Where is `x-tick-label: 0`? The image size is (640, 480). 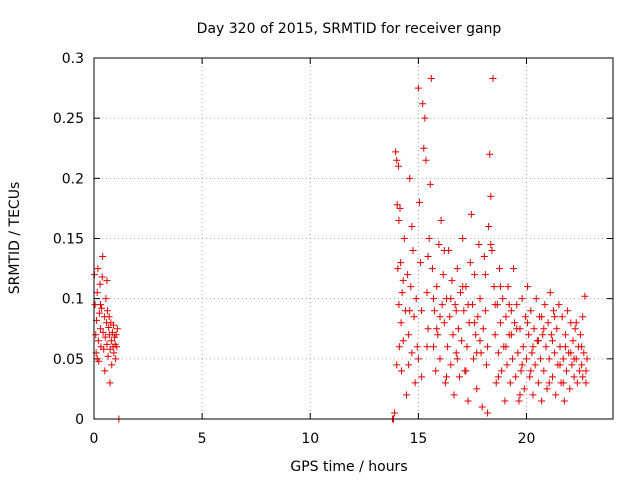
x-tick-label: 0 is located at coordinates (94, 439).